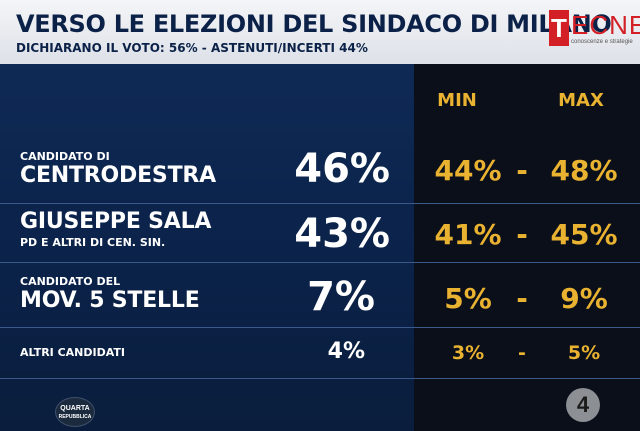  I want to click on min-value: 3%, so click(468, 353).